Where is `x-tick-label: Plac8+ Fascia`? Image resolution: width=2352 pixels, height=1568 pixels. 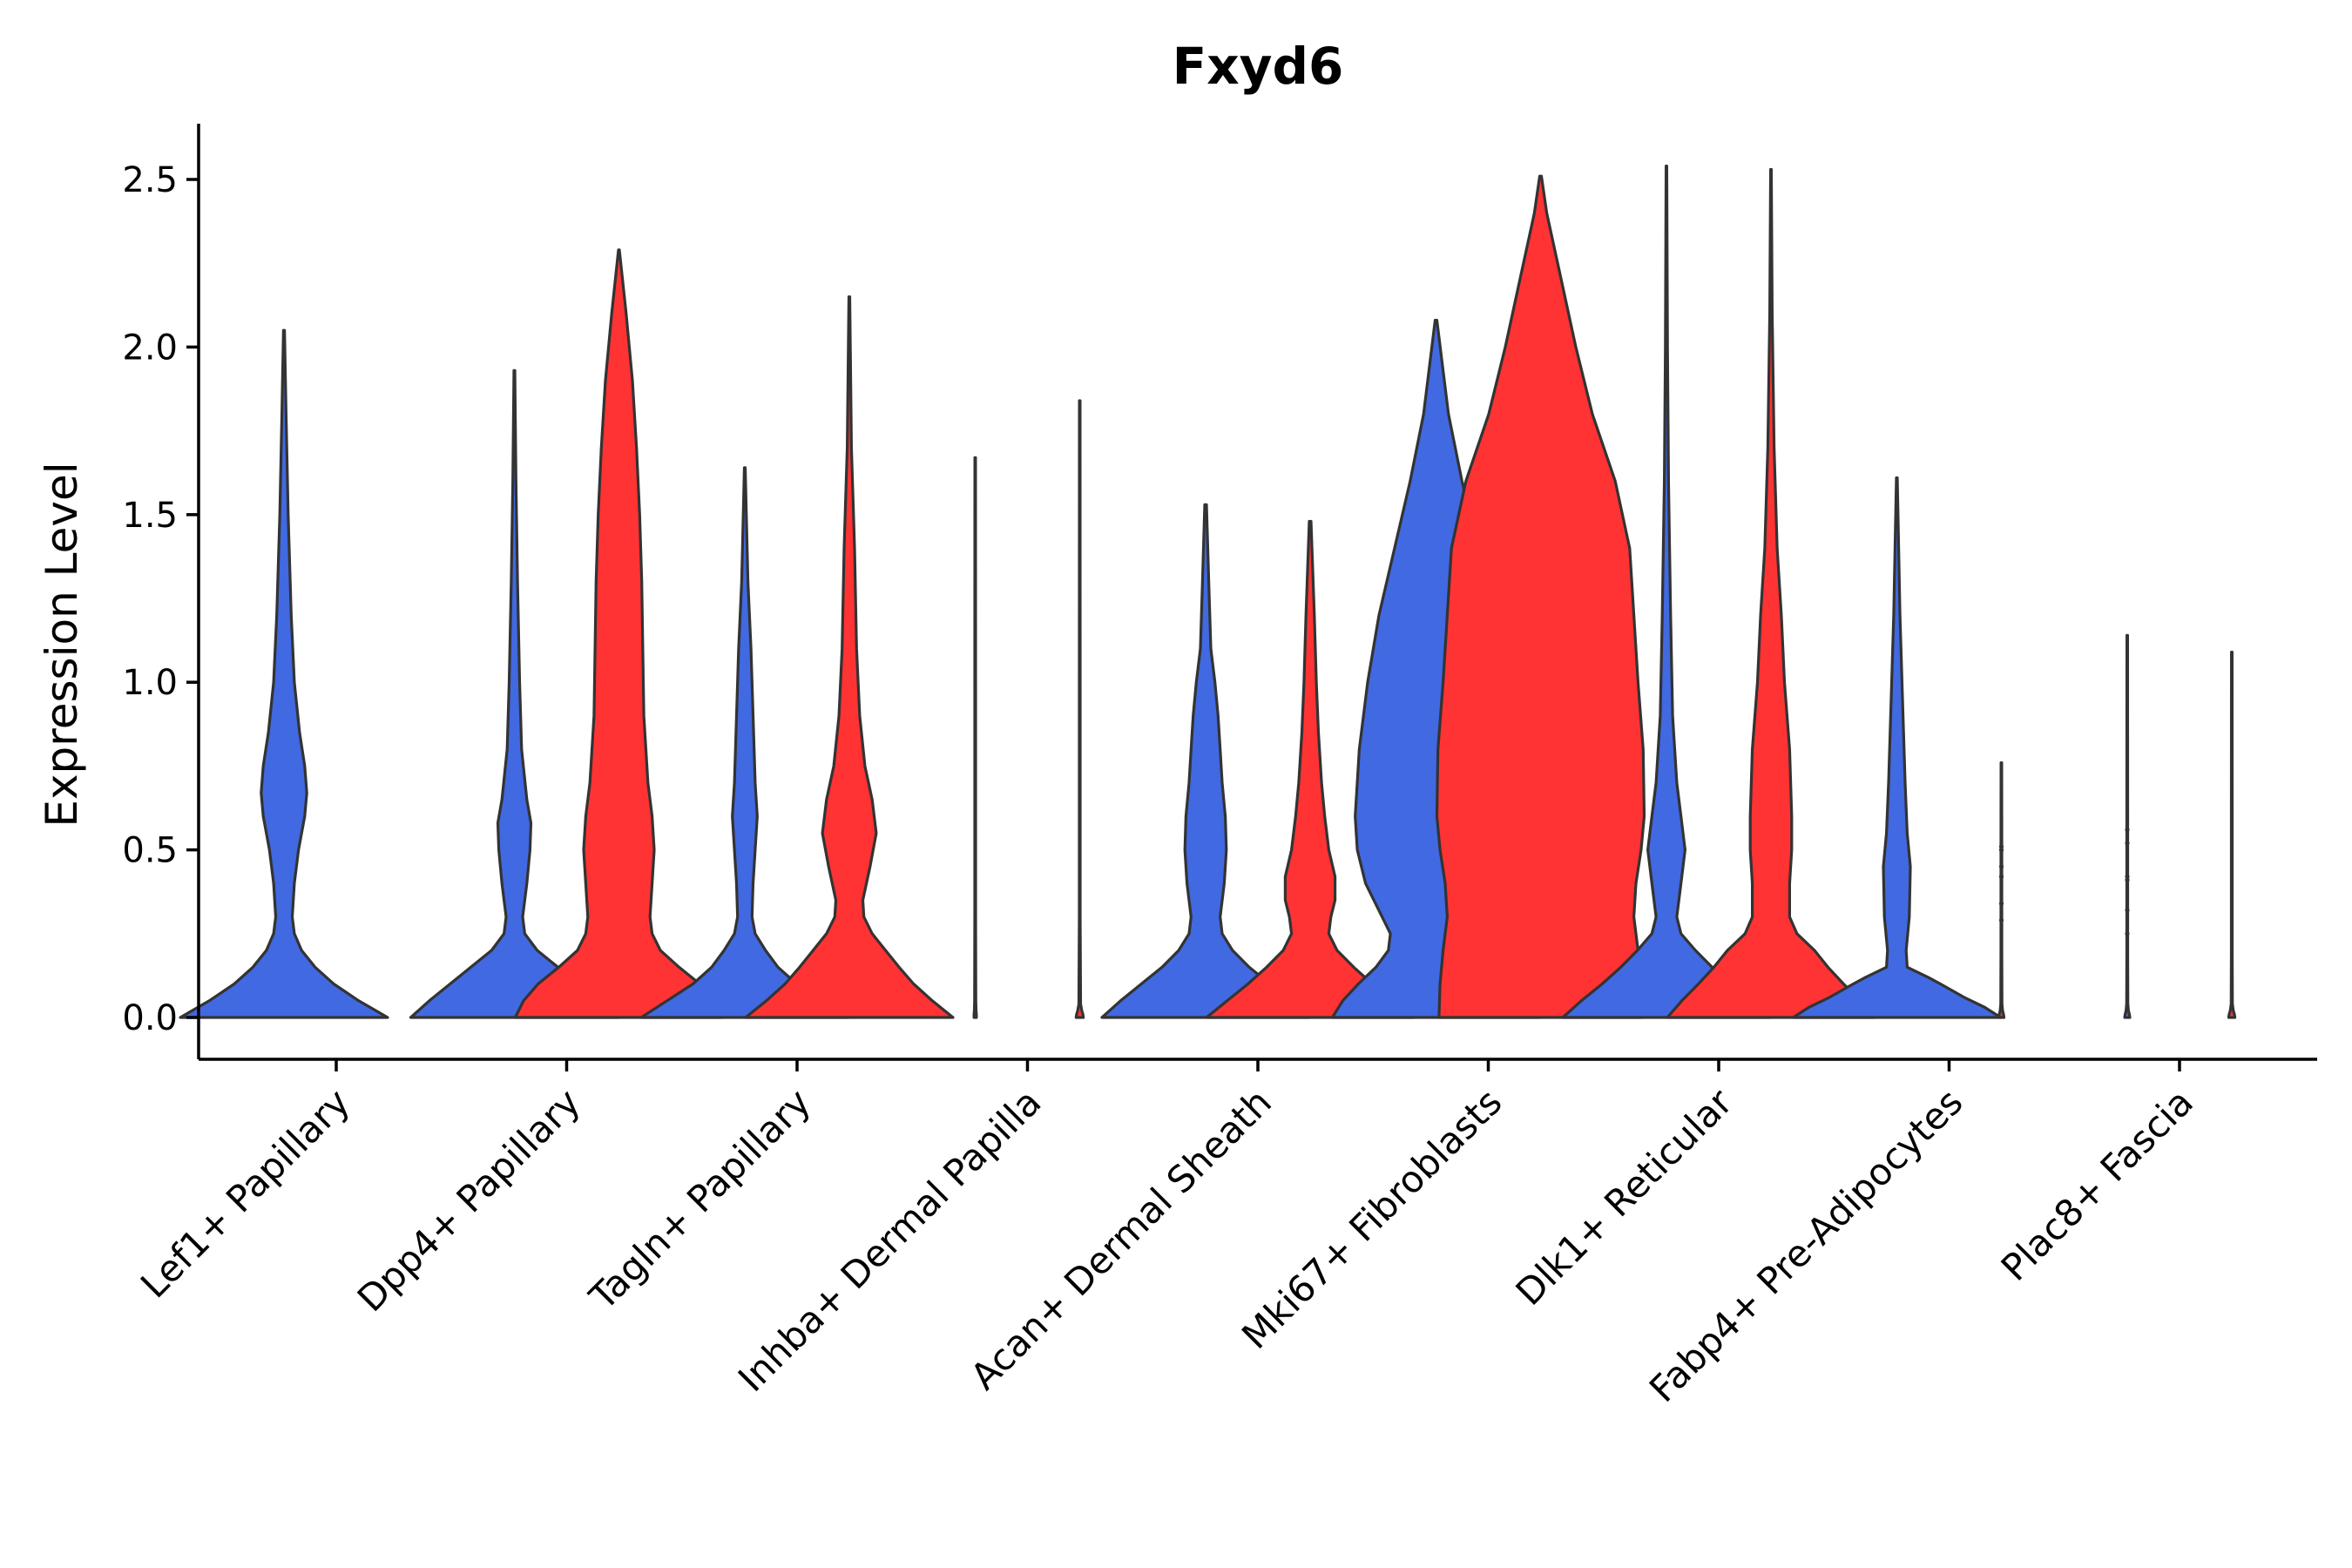 x-tick-label: Plac8+ Fascia is located at coordinates (2097, 1184).